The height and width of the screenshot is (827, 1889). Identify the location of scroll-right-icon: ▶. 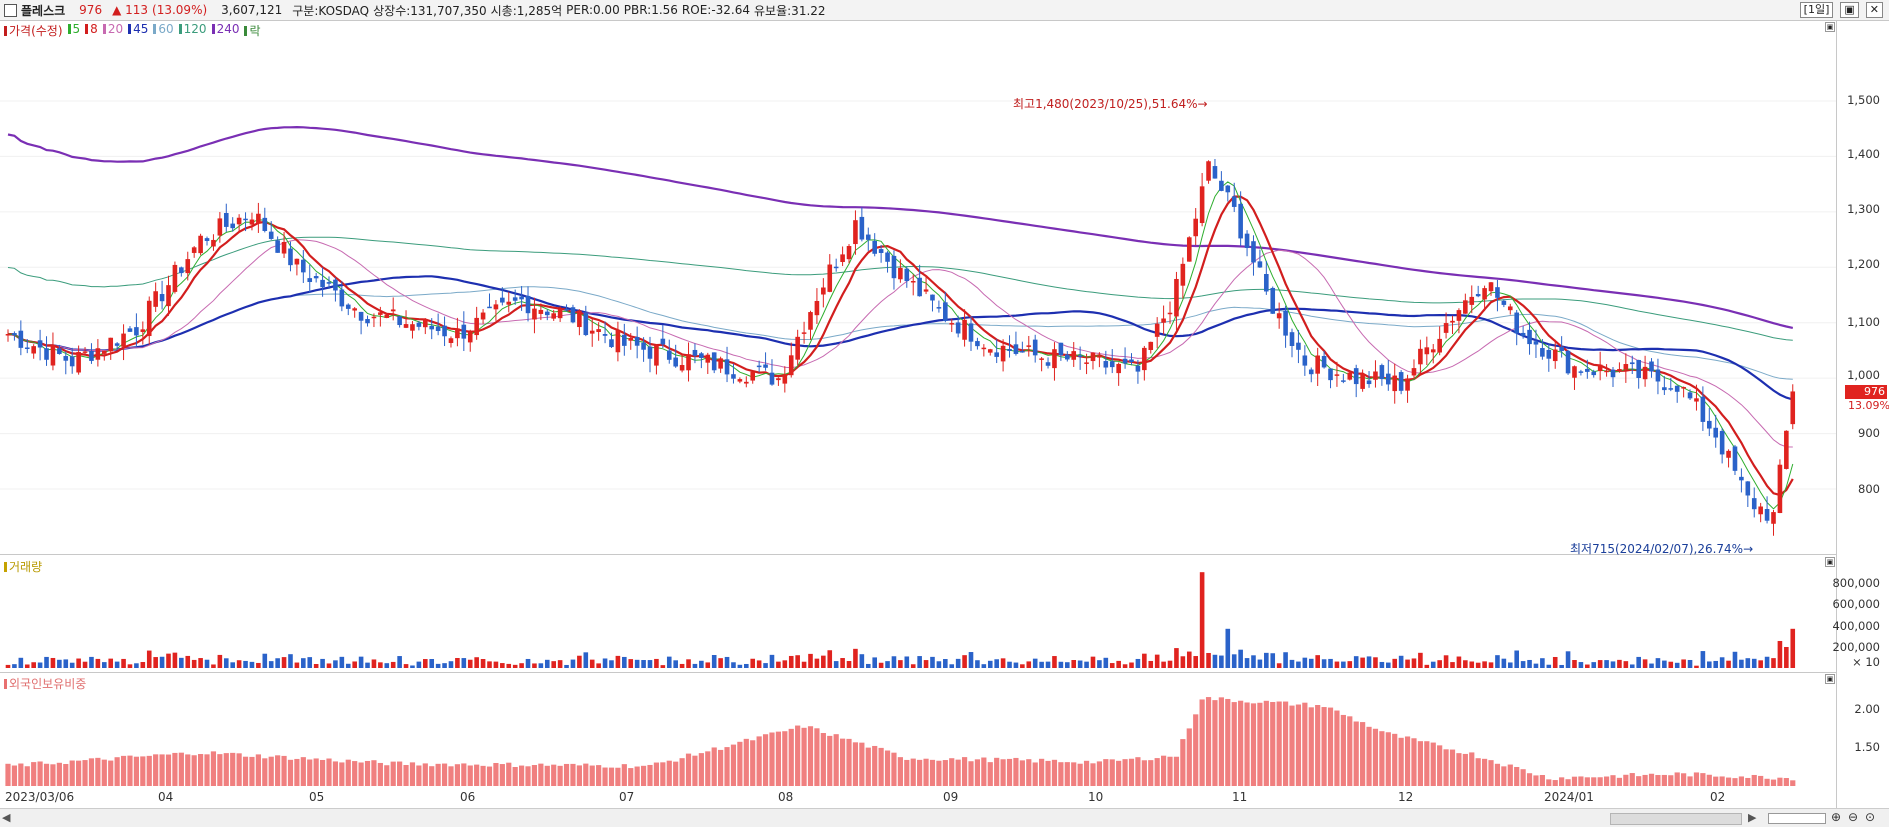
(1752, 817).